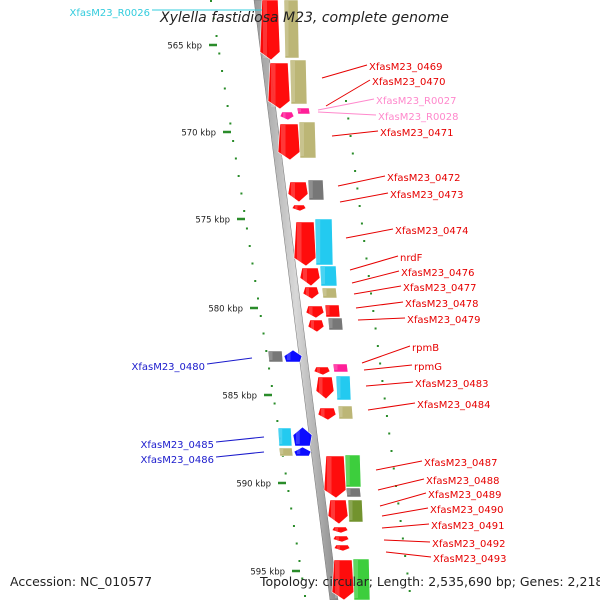 This screenshot has width=600, height=604. Describe the element at coordinates (438, 273) in the screenshot. I see `feature-label: XfasM23_0476` at that location.